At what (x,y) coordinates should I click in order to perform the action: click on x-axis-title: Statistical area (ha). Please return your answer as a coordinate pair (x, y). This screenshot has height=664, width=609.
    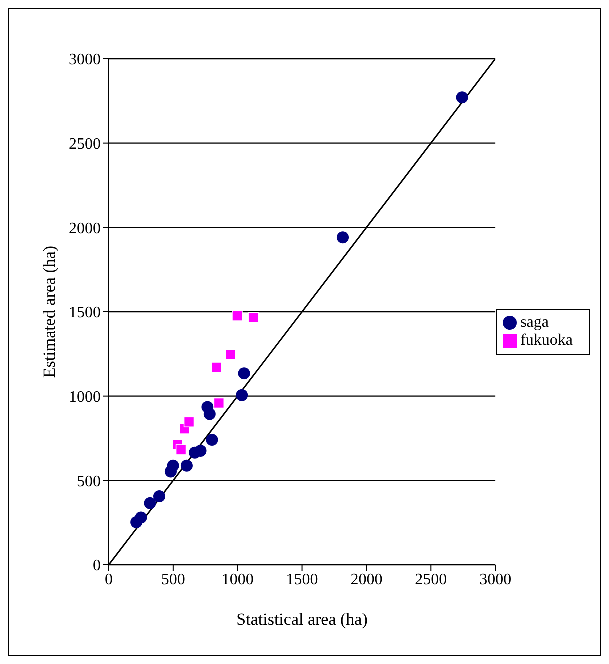
    Looking at the image, I should click on (302, 619).